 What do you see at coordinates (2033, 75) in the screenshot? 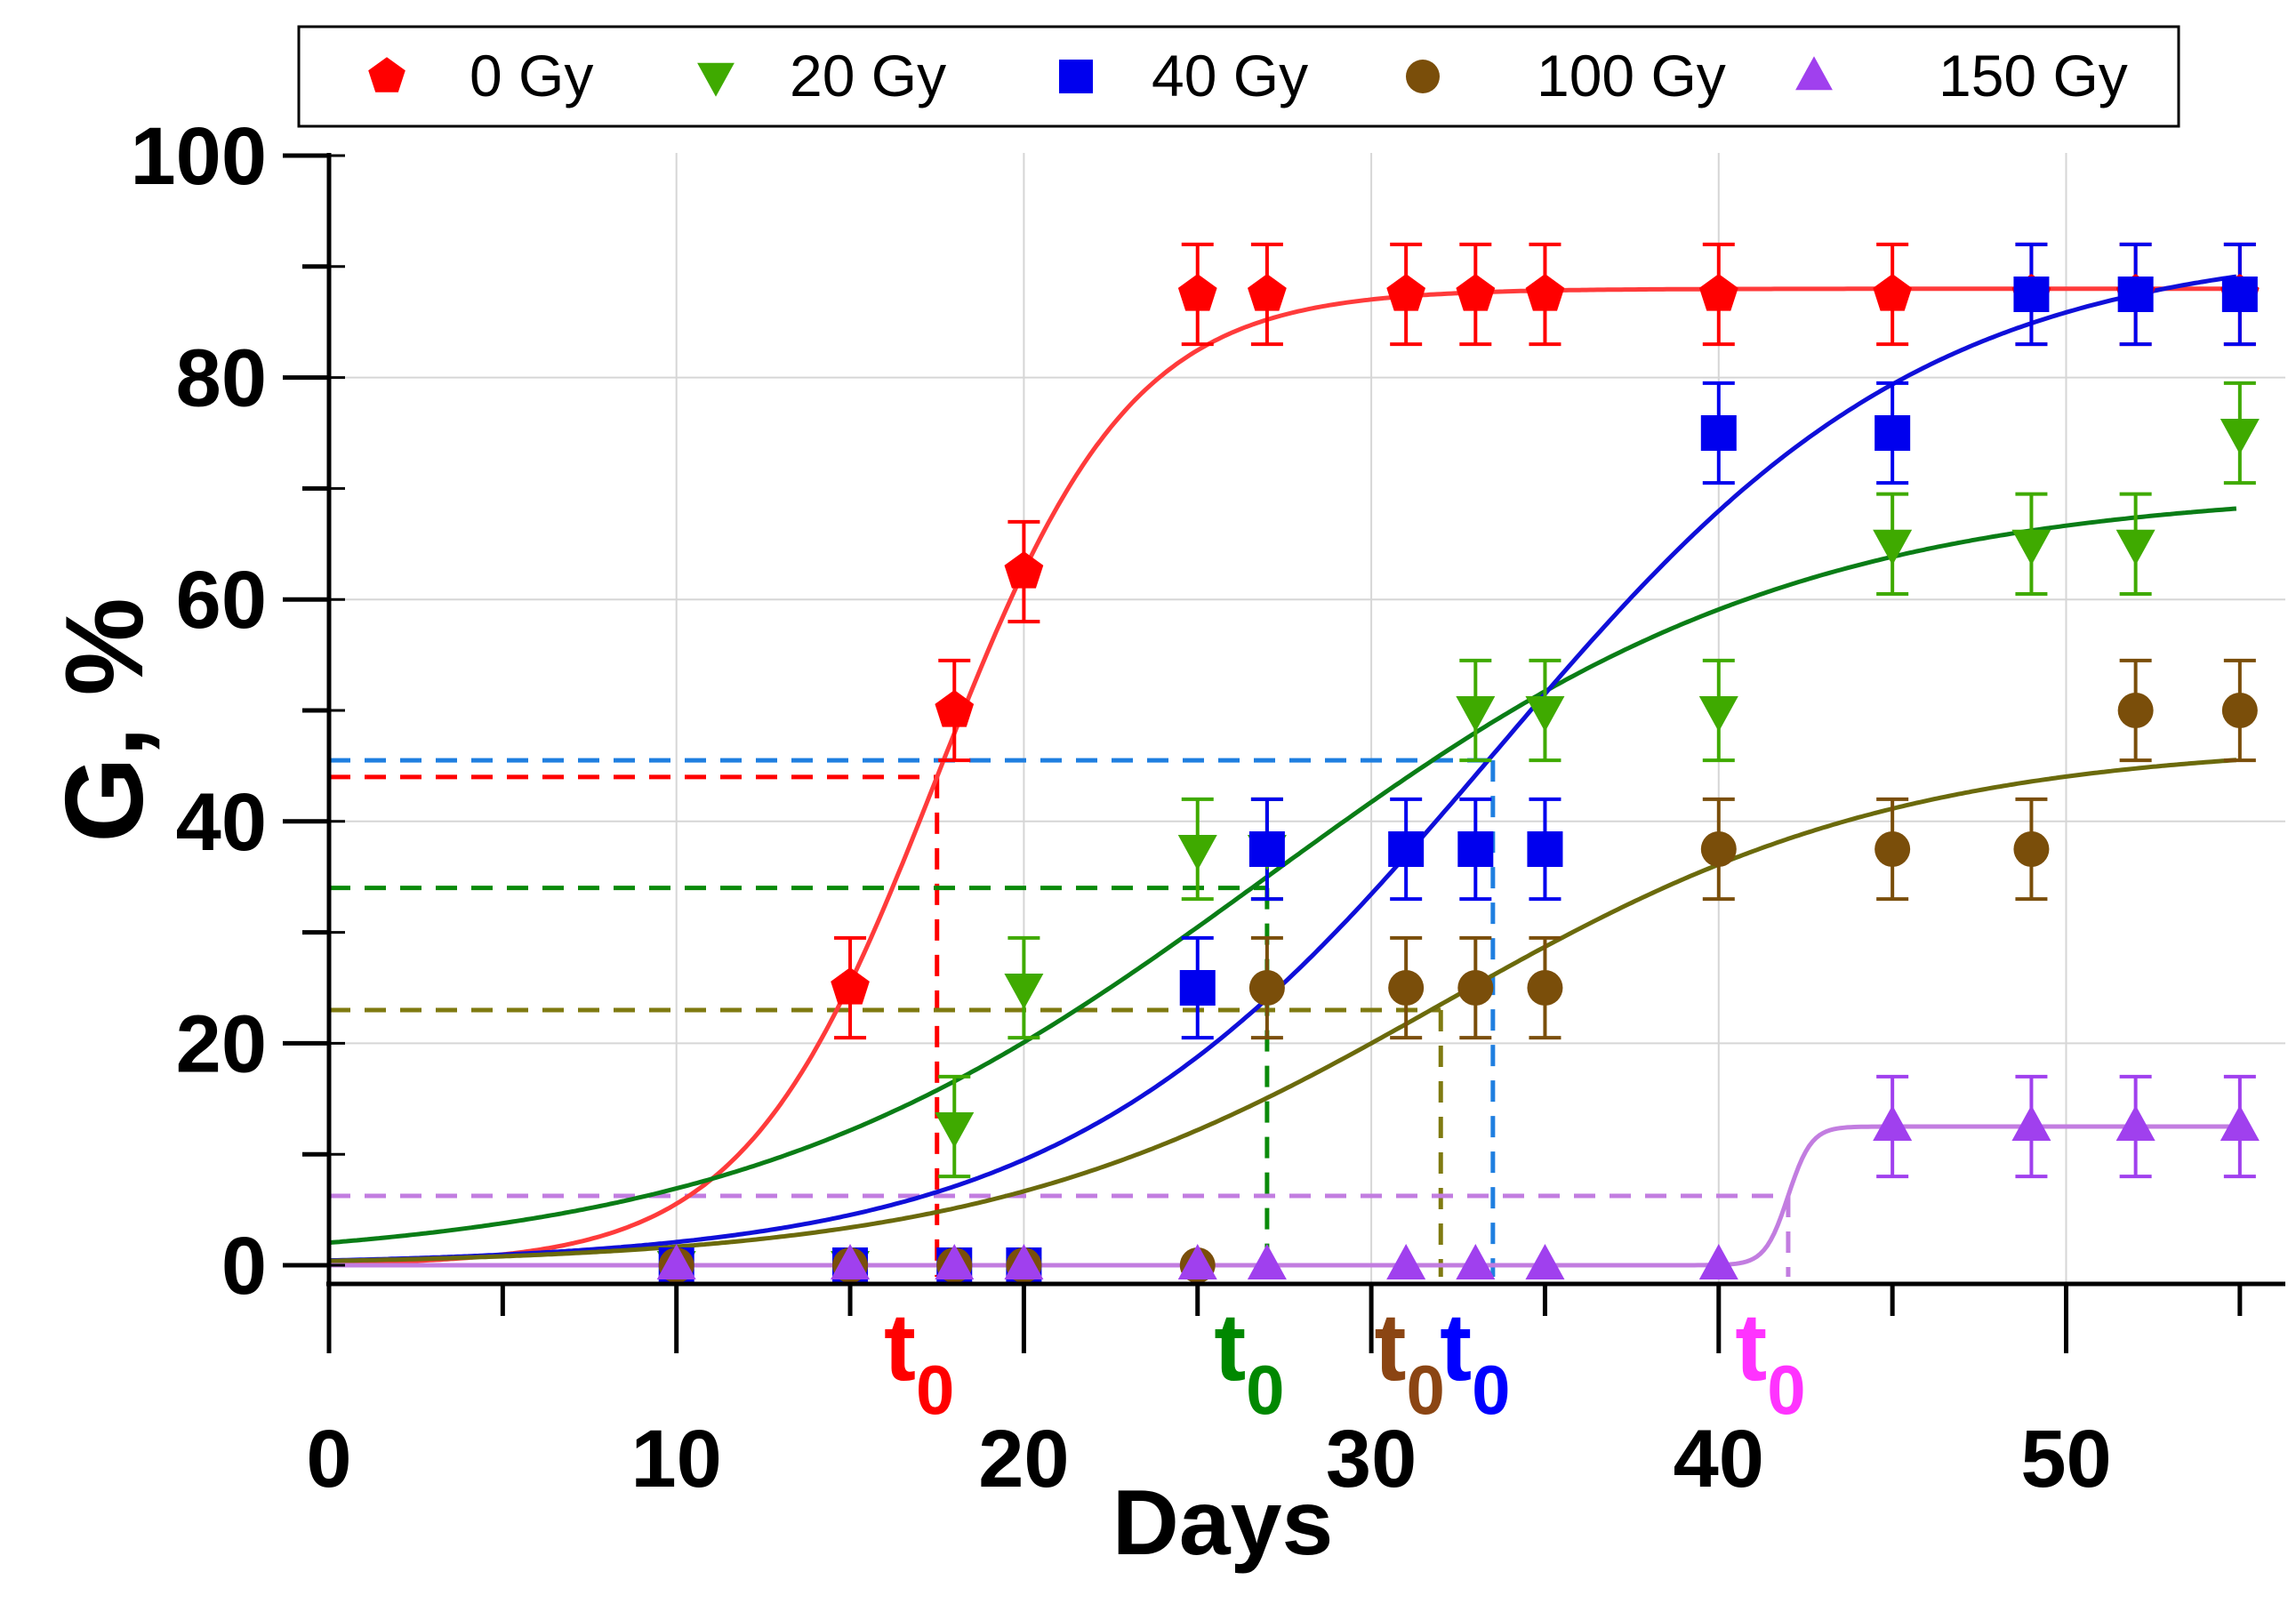
I see `legend-label: 150 Gy` at bounding box center [2033, 75].